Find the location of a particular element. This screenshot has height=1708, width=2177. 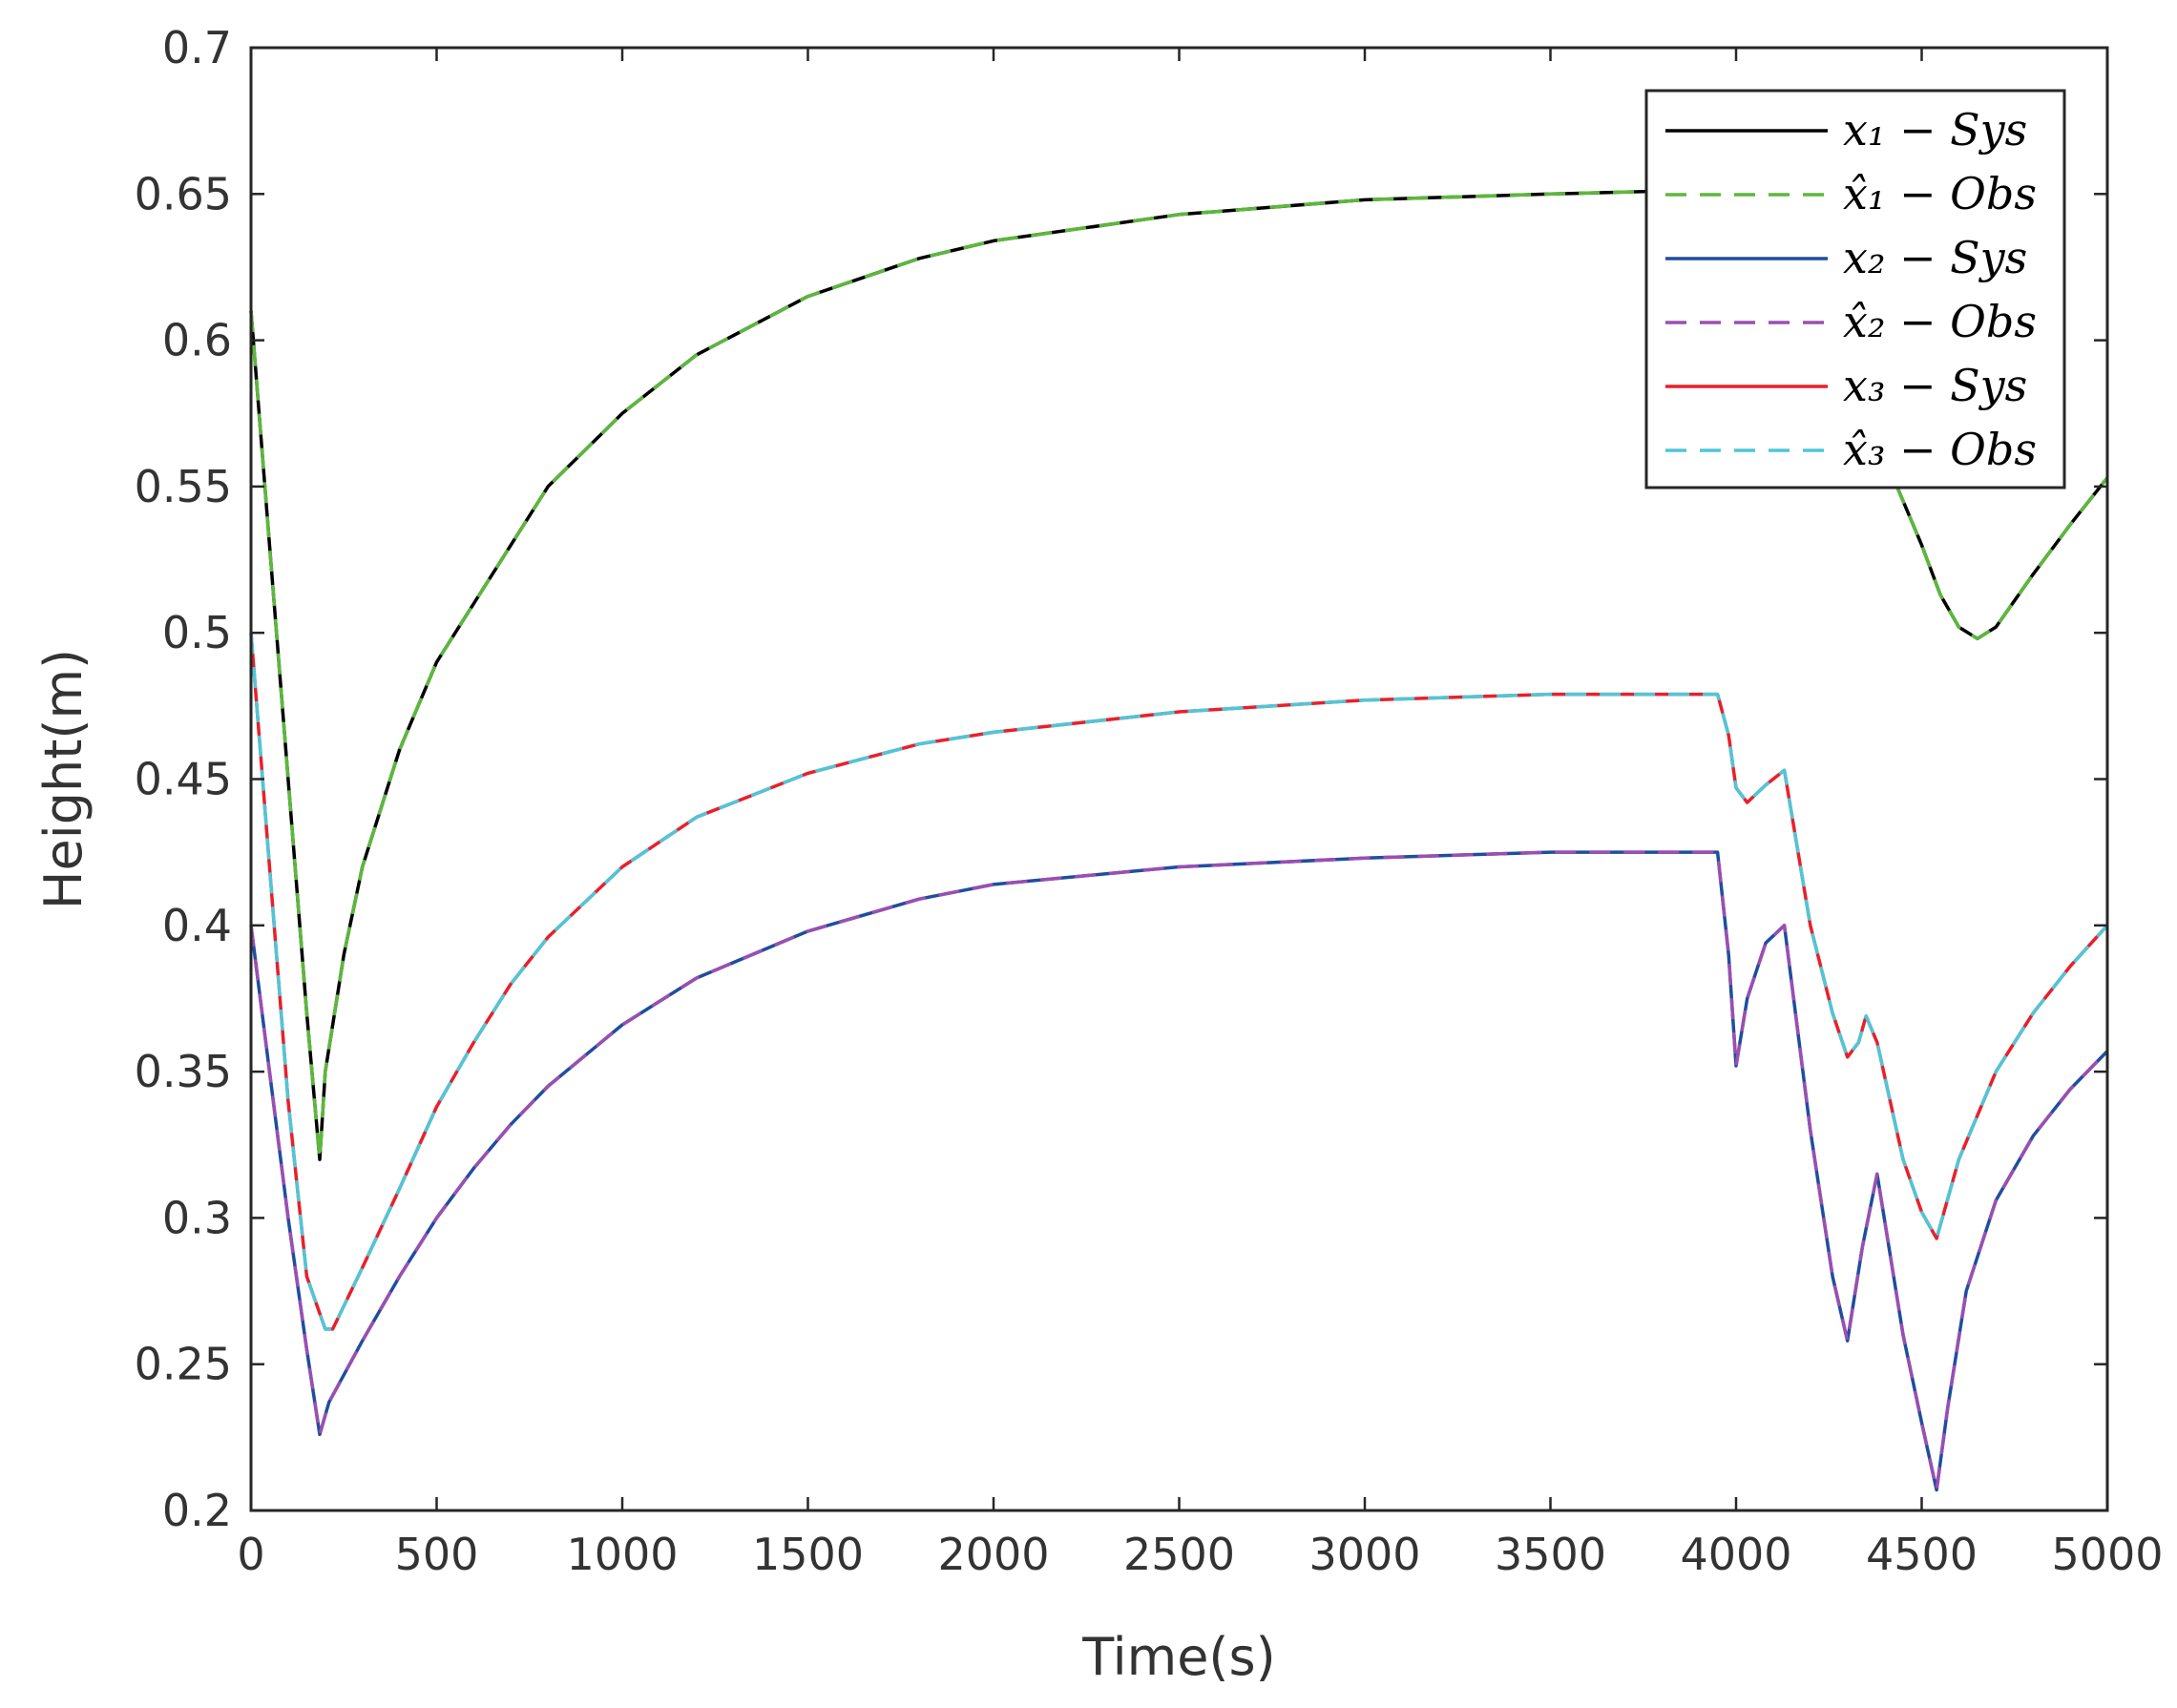

y-tick-label: 0.3 is located at coordinates (197, 1217).